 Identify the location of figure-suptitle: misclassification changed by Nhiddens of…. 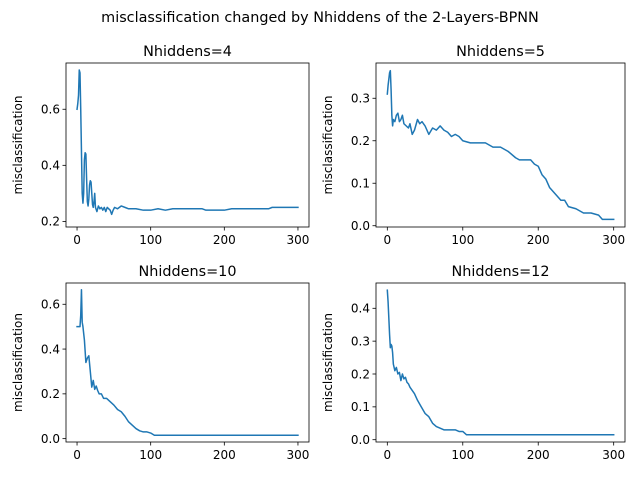
(320, 18).